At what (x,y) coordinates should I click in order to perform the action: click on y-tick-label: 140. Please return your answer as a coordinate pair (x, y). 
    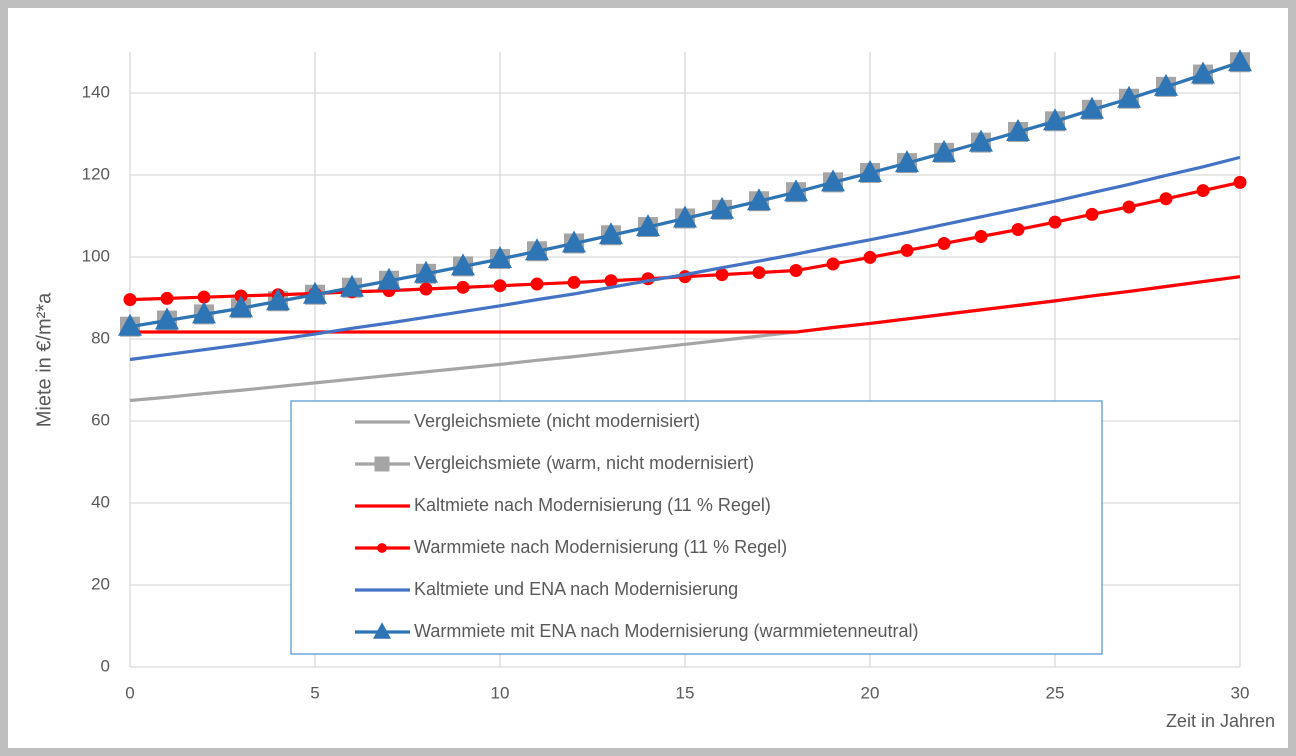
    Looking at the image, I should click on (96, 91).